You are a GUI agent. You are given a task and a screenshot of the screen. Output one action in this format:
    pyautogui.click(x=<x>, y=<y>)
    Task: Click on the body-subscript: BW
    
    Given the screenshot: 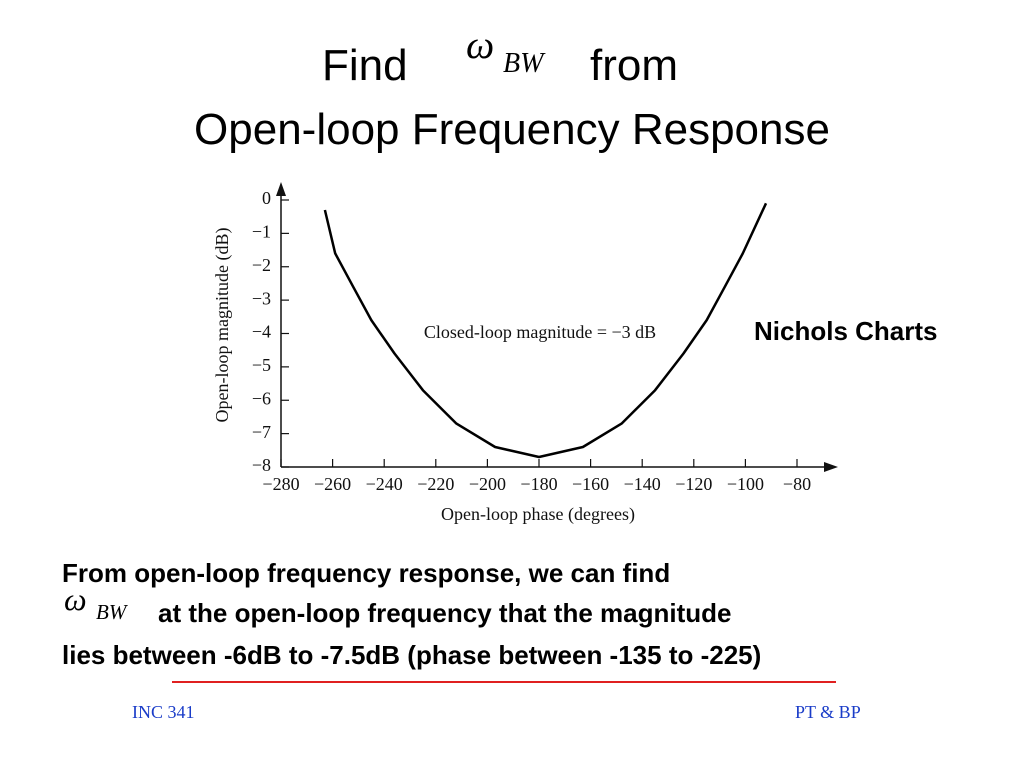 What is the action you would take?
    pyautogui.click(x=112, y=612)
    